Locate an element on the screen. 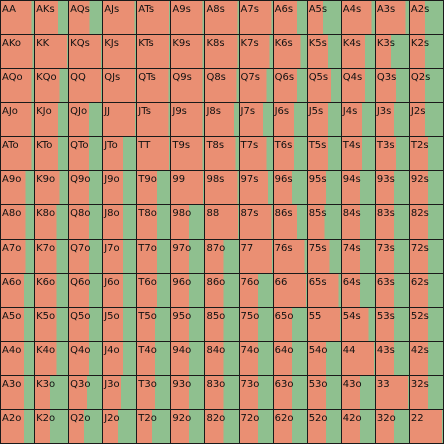  hand-cell-76s: 76s is located at coordinates (290, 256).